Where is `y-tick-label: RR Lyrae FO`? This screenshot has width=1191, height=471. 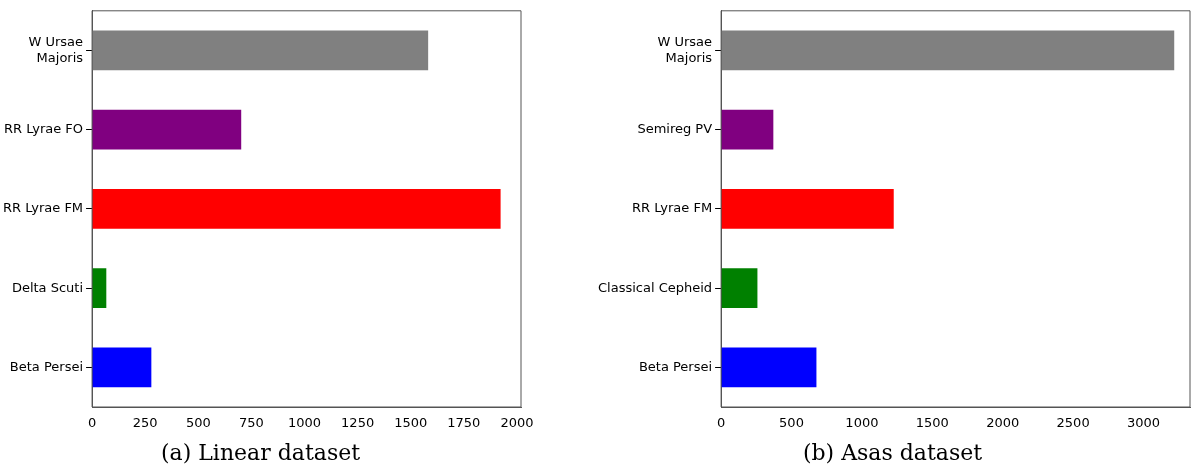 y-tick-label: RR Lyrae FO is located at coordinates (43, 129).